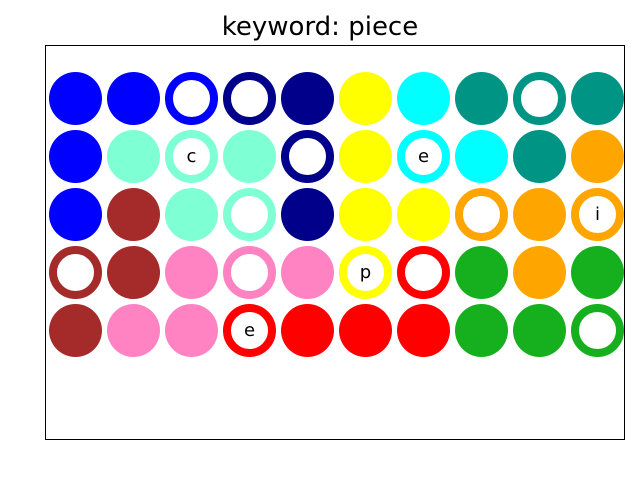 The width and height of the screenshot is (640, 480). What do you see at coordinates (133, 156) in the screenshot?
I see `circle-r2-c2` at bounding box center [133, 156].